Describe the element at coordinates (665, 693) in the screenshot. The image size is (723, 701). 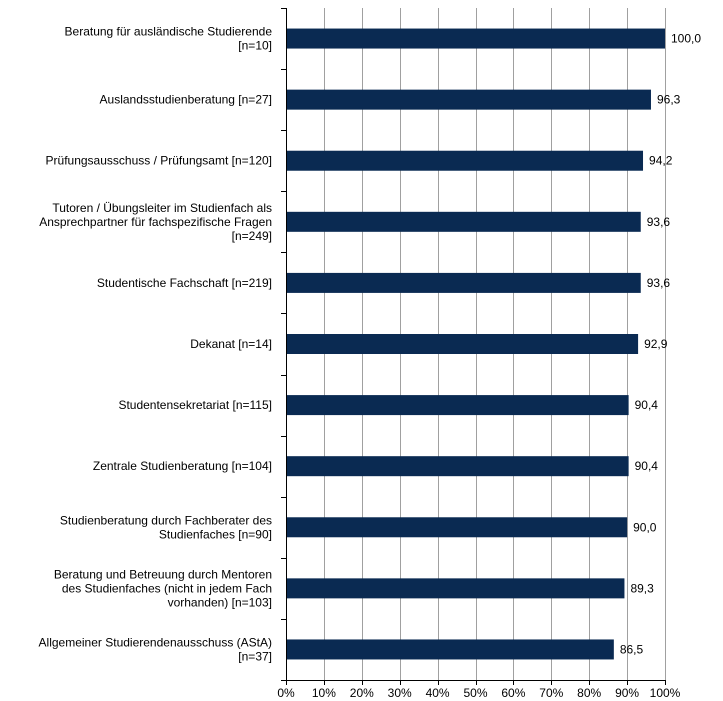
I see `x-tick-label: 100%` at that location.